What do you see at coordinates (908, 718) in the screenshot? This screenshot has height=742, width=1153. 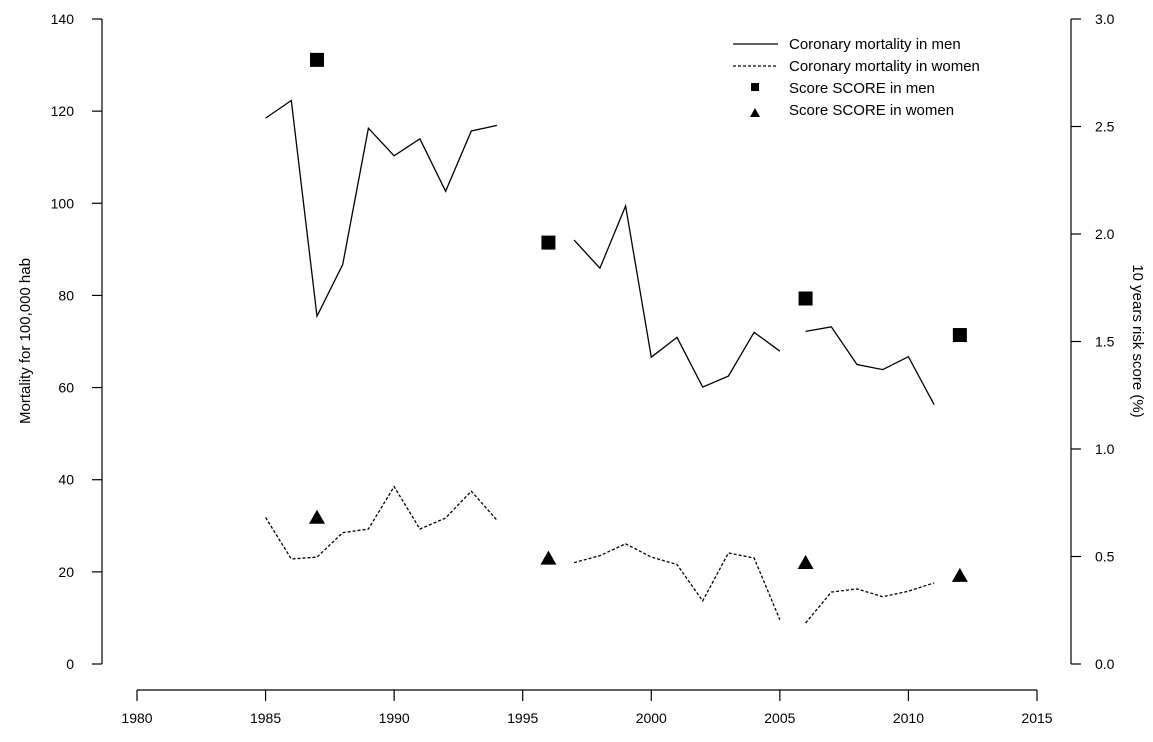 I see `x-tick-label: 2010` at bounding box center [908, 718].